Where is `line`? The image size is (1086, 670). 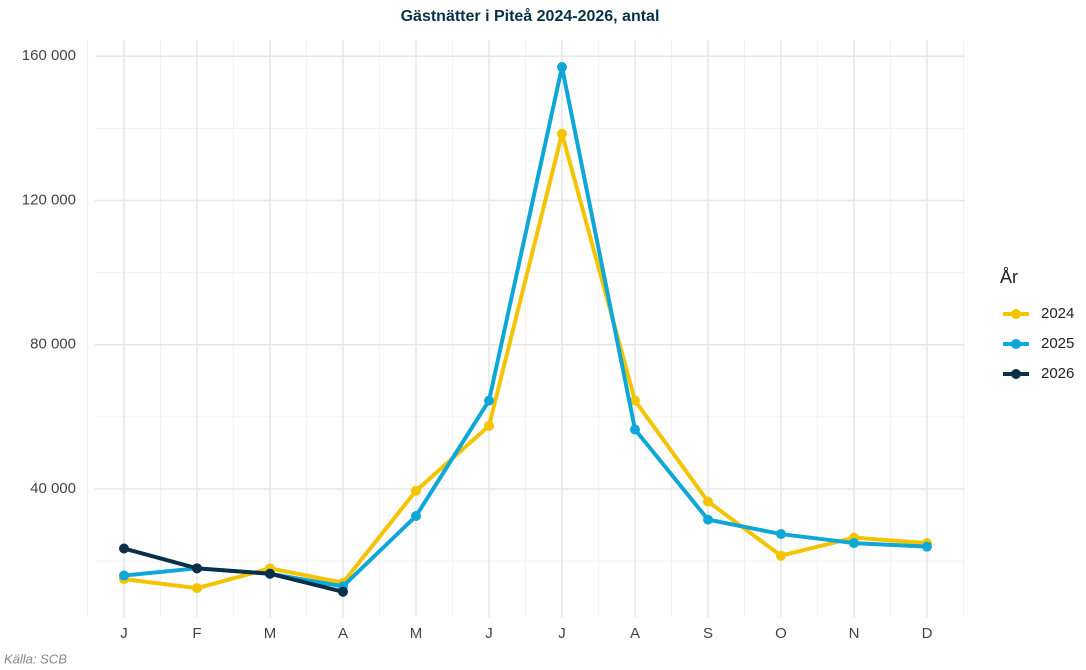 line is located at coordinates (233, 570).